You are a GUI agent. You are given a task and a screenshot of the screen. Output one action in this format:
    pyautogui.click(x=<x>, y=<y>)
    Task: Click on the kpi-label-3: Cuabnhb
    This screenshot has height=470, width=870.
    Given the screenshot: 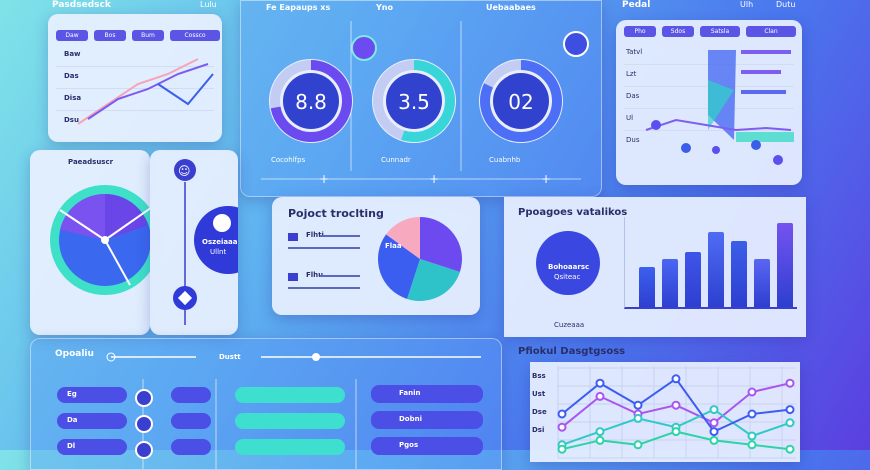 What is the action you would take?
    pyautogui.click(x=505, y=160)
    